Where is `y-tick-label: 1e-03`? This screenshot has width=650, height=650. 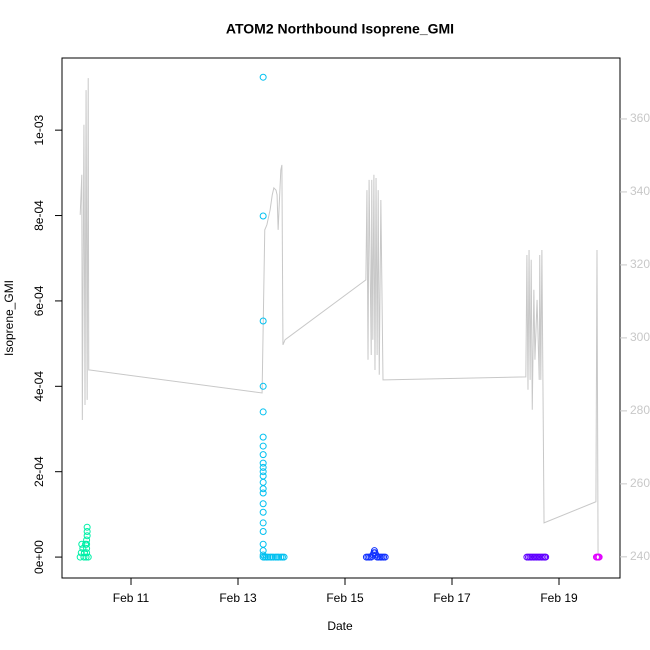 y-tick-label: 1e-03 is located at coordinates (39, 129).